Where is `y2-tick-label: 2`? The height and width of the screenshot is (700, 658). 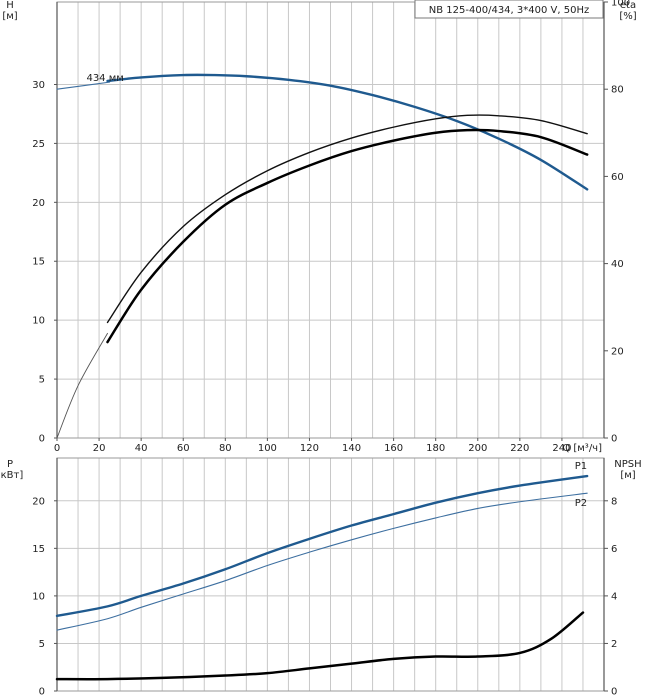
y2-tick-label: 2 is located at coordinates (614, 644).